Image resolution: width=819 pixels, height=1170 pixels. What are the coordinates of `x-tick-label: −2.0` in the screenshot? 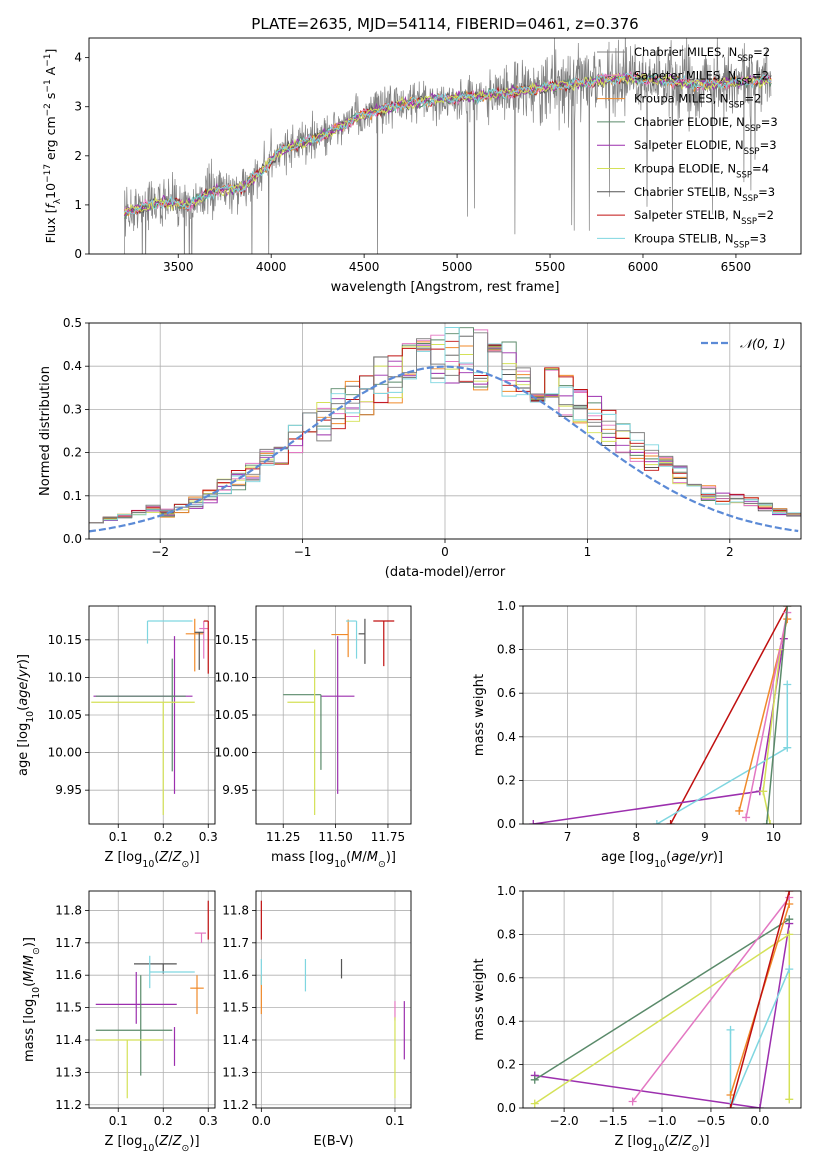 It's located at (564, 1121).